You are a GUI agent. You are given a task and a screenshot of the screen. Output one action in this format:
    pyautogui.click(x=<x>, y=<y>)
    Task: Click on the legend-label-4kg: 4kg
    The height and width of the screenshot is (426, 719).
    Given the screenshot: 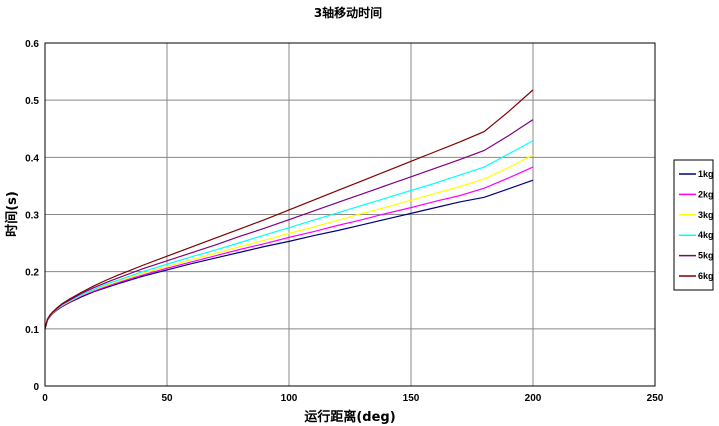 What is the action you would take?
    pyautogui.click(x=706, y=235)
    